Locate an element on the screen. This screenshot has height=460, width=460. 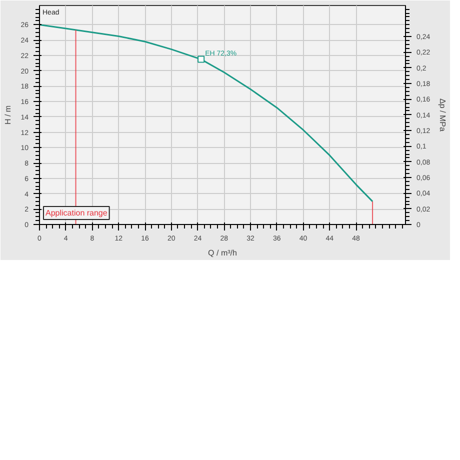
y2-axis-title: Δp / MPa is located at coordinates (443, 115).